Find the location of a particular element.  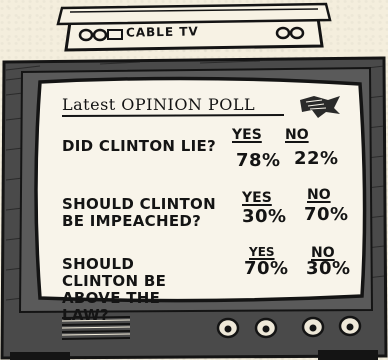

tv-foot-left is located at coordinates (40, 356).